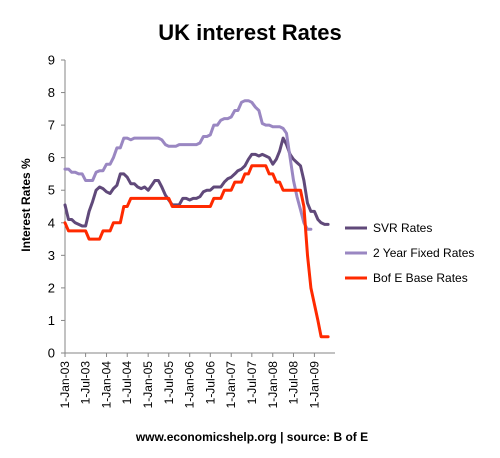 The image size is (500, 458). Describe the element at coordinates (423, 253) in the screenshot. I see `legend-label: 2 Year Fixed Rates` at that location.